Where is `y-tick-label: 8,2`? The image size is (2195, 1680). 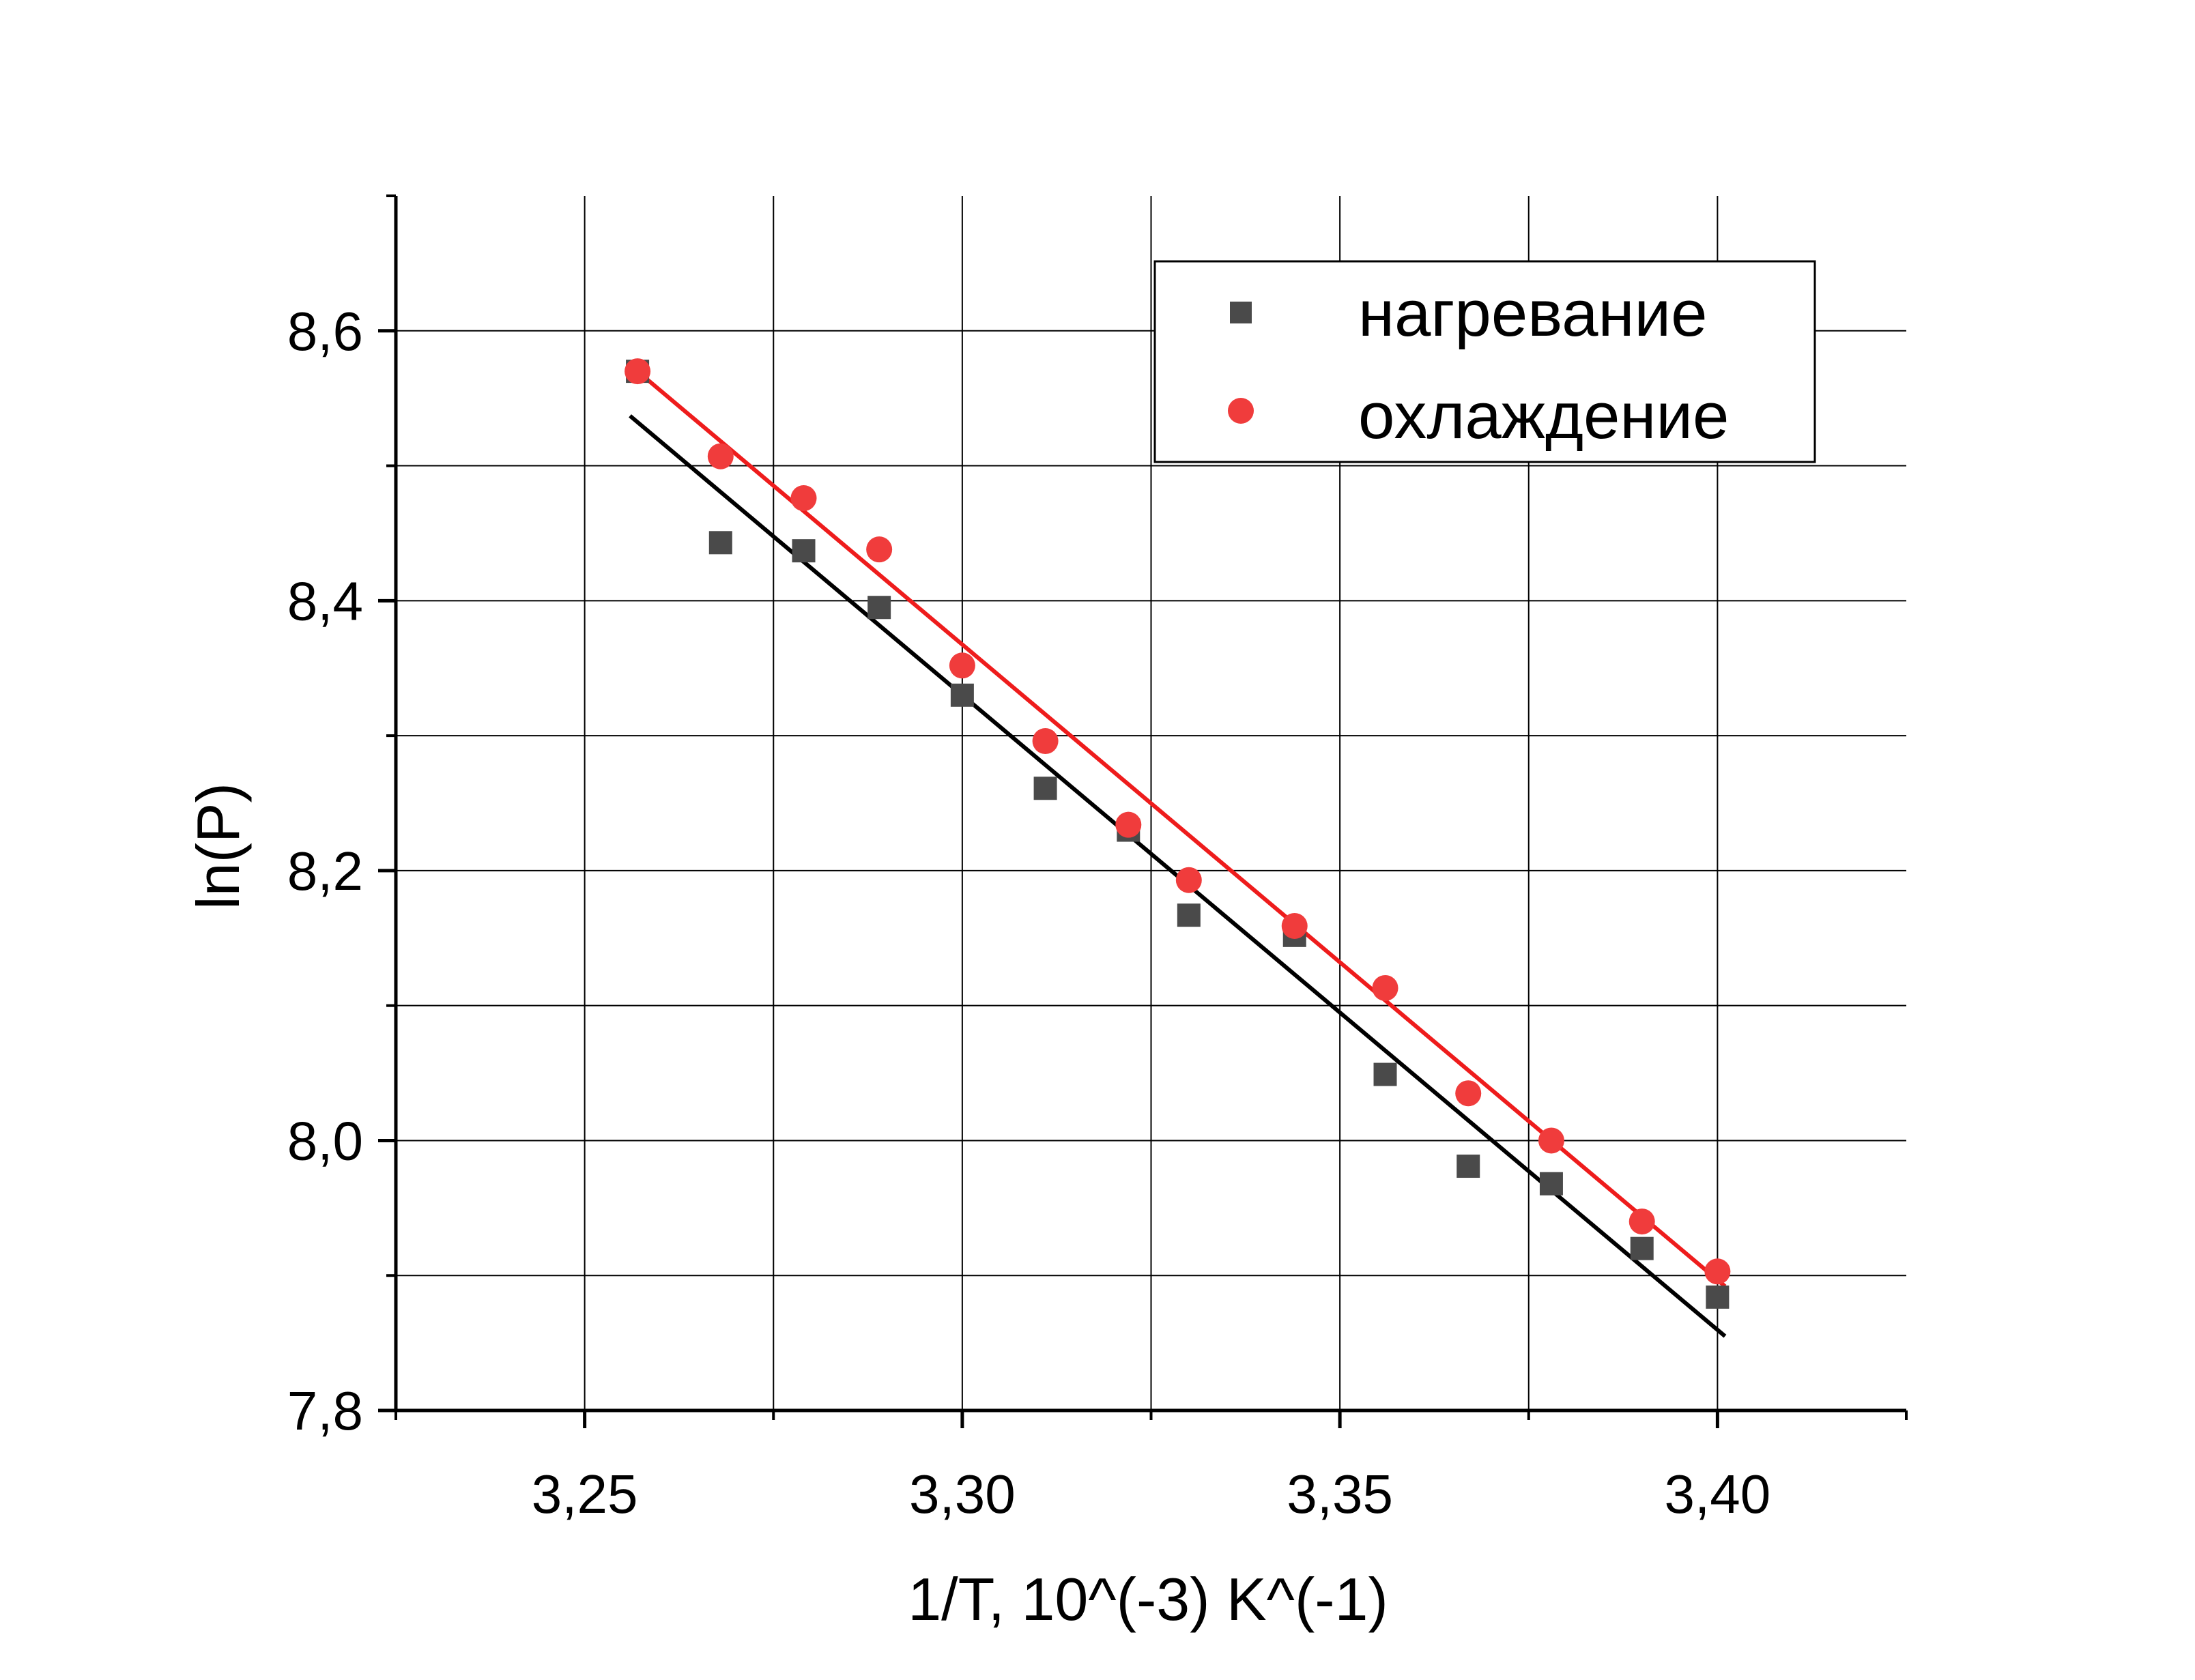
y-tick-label: 8,2 is located at coordinates (325, 871).